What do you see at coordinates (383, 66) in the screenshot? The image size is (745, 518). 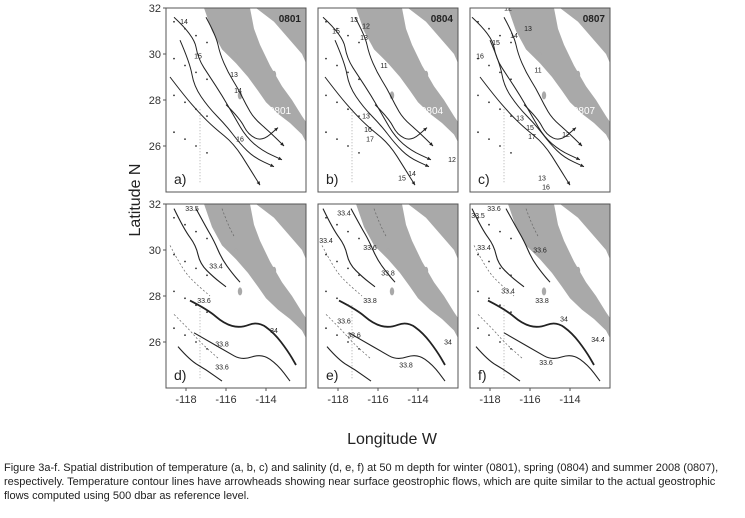 I see `contour-label: 11` at bounding box center [383, 66].